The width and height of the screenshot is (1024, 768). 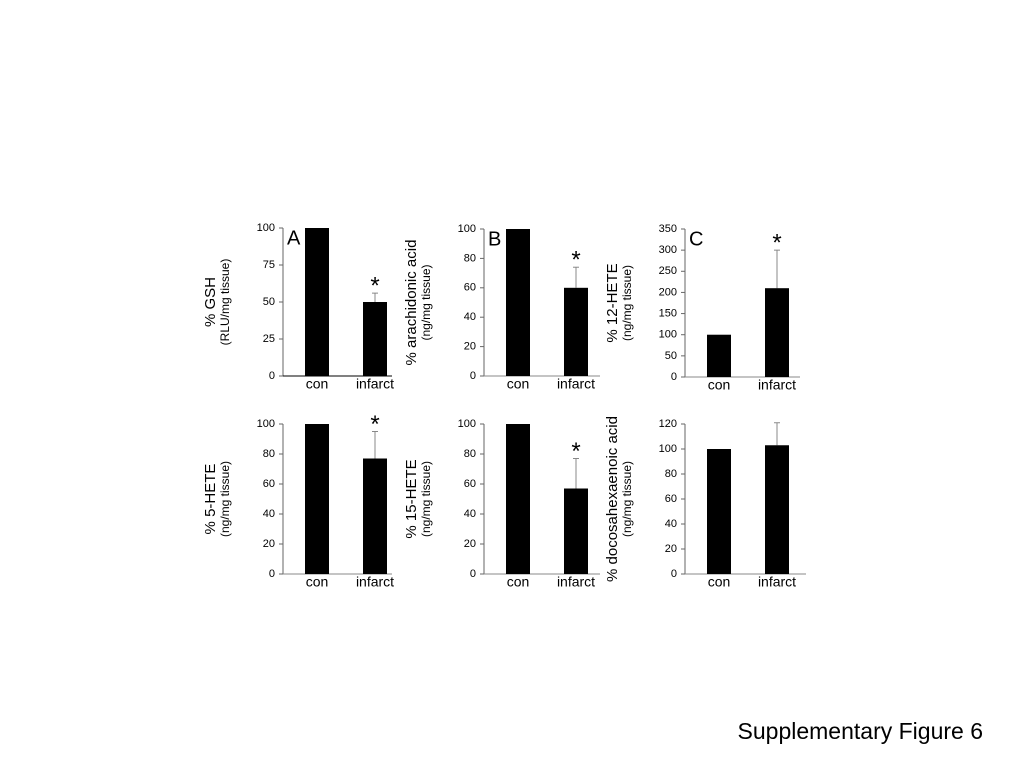 I want to click on y-axis-label: % 15-HETE, so click(x=411, y=498).